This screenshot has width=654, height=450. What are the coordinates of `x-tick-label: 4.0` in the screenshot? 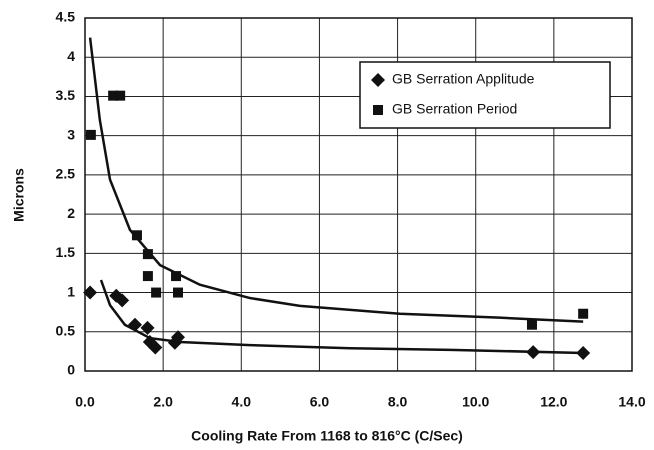 It's located at (242, 402).